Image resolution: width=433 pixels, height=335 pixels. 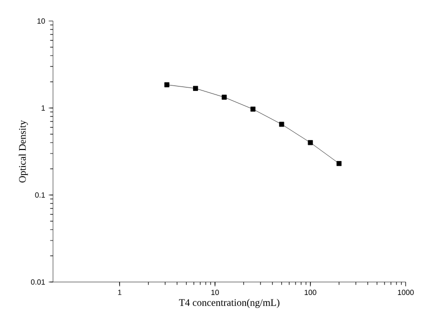 What do you see at coordinates (23, 151) in the screenshot?
I see `y-axis-title: Optical Density` at bounding box center [23, 151].